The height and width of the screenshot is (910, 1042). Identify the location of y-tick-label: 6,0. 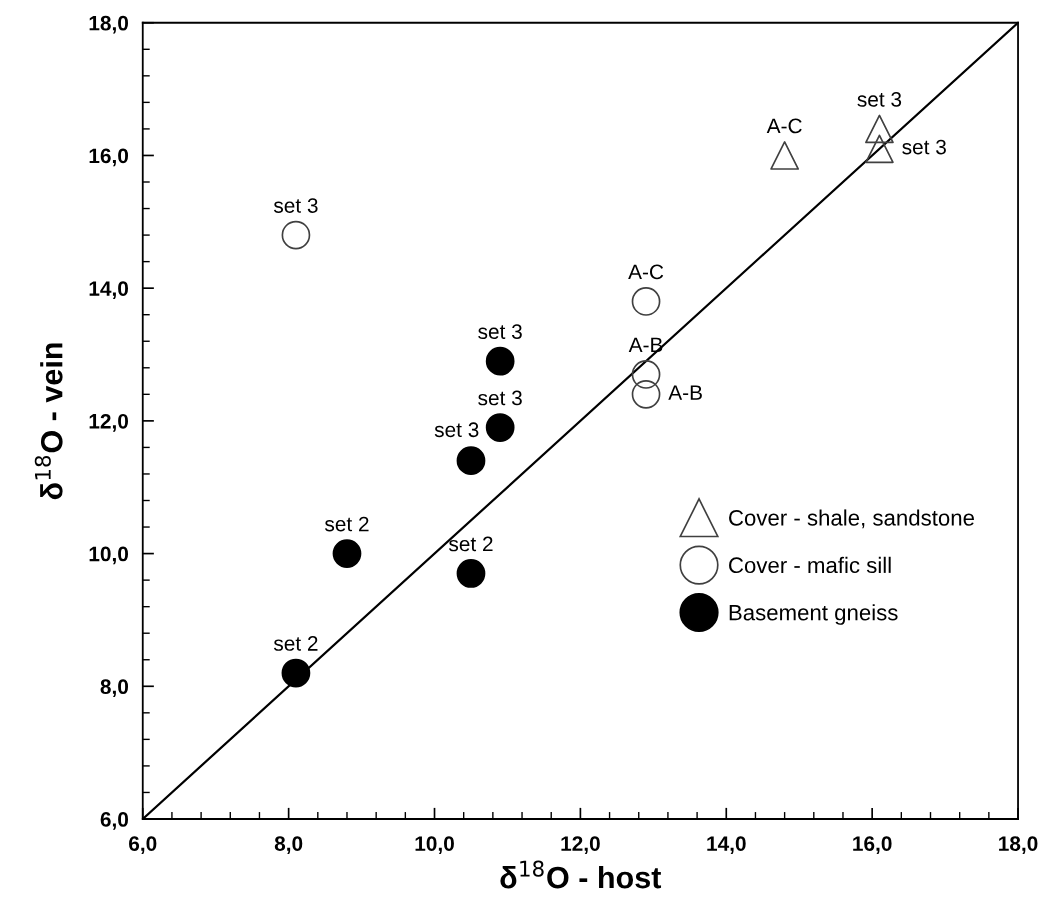
(114, 821).